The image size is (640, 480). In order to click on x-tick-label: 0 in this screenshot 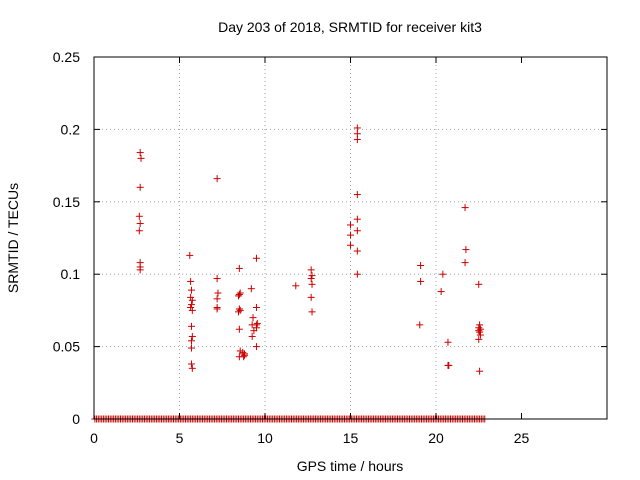, I will do `click(94, 438)`.